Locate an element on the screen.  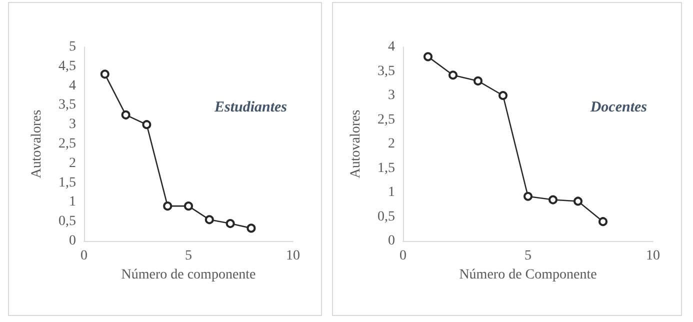
annotation: Estudiantes is located at coordinates (250, 108).